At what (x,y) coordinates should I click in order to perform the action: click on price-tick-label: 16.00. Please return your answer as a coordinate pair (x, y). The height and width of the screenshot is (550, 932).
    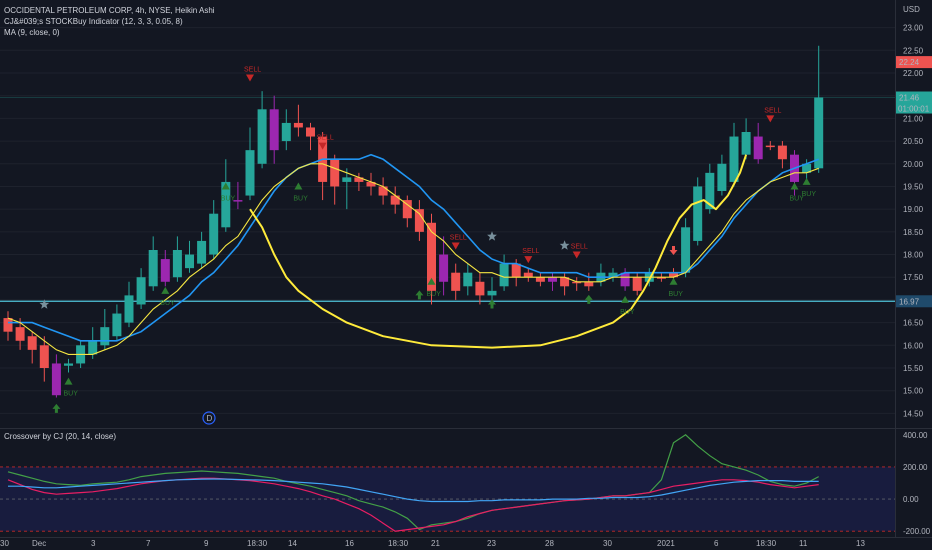
    Looking at the image, I should click on (913, 345).